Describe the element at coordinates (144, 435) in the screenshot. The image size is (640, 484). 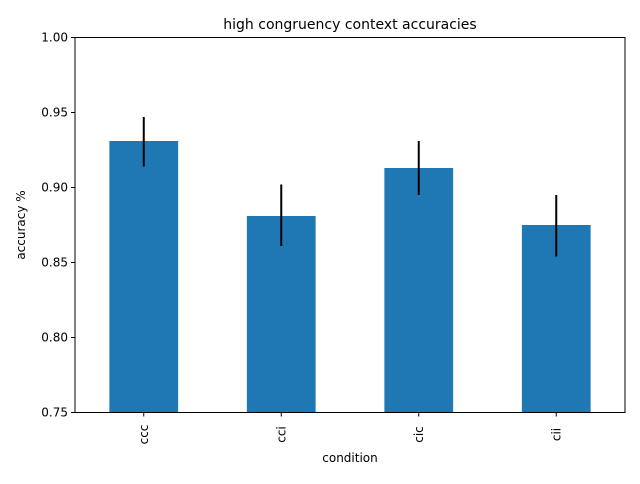
I see `x-tick-label: ccc` at that location.